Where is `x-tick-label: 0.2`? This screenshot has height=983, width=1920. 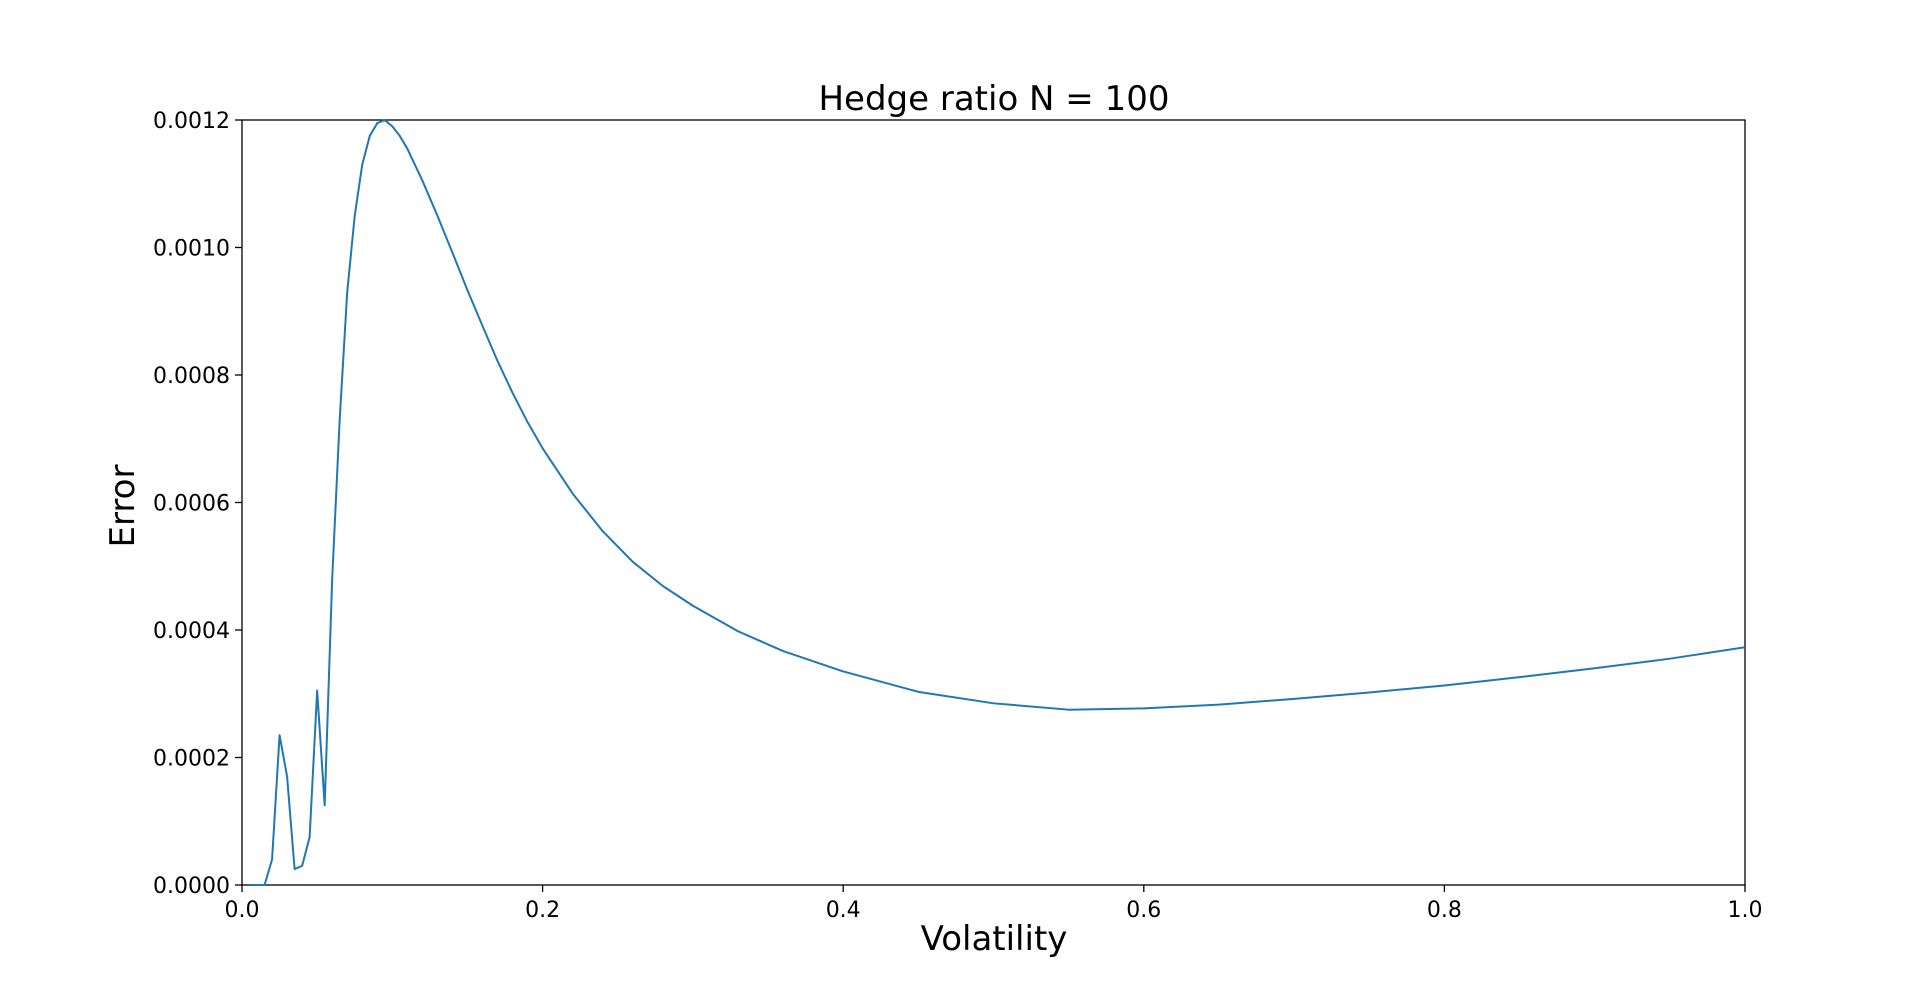
x-tick-label: 0.2 is located at coordinates (542, 910).